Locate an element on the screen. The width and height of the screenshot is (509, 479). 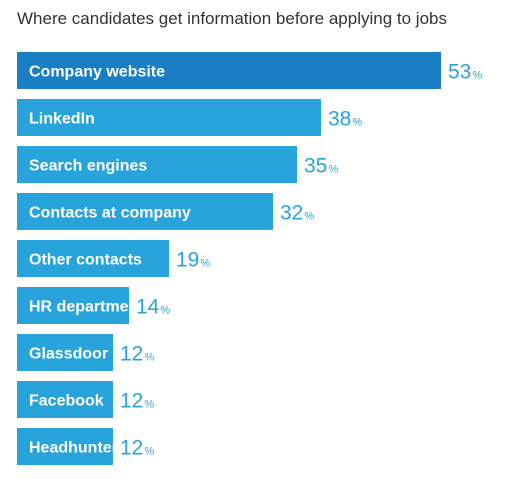
bar-group: Contacts at company 32% is located at coordinates (165, 211).